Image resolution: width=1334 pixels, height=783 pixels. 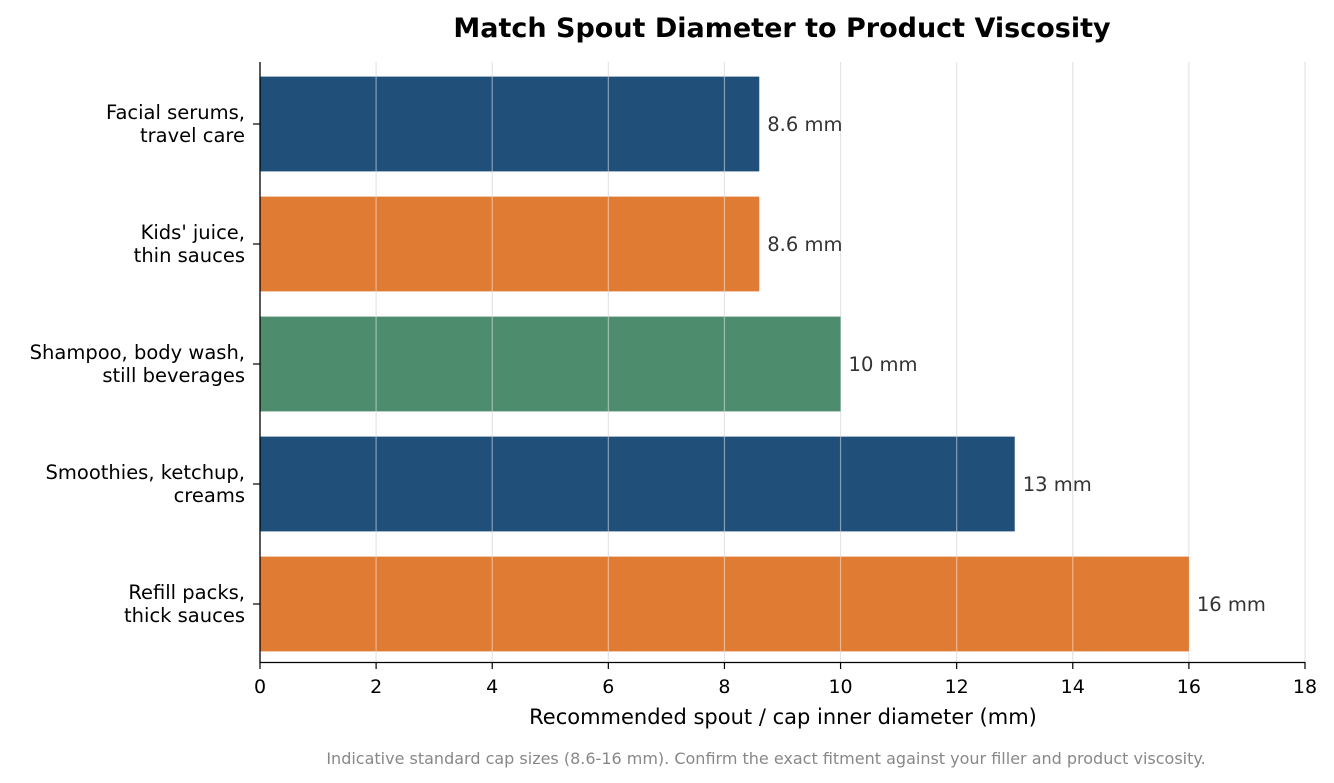 I want to click on x-tick-label: 6, so click(x=608, y=687).